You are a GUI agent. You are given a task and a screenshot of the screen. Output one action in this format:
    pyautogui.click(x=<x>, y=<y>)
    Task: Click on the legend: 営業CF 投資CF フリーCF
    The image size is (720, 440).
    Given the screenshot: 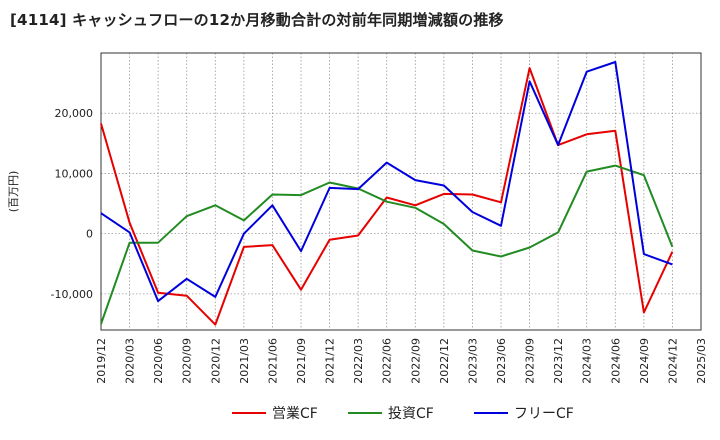 What is the action you would take?
    pyautogui.click(x=403, y=414)
    